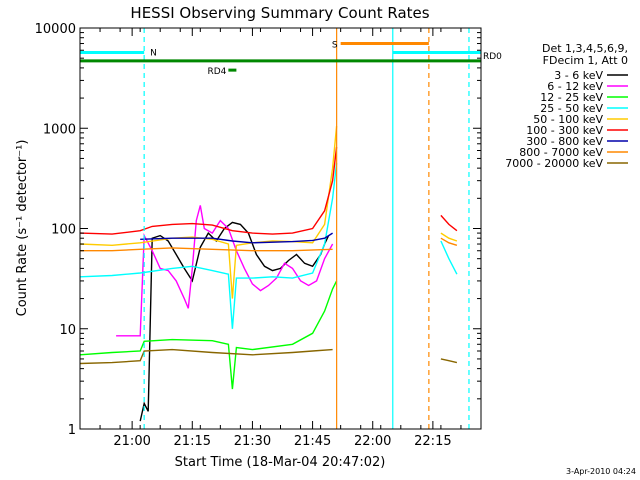 The height and width of the screenshot is (480, 640). What do you see at coordinates (585, 48) in the screenshot?
I see `legend-header-1: Det 1,3,4,5,6,9,` at bounding box center [585, 48].